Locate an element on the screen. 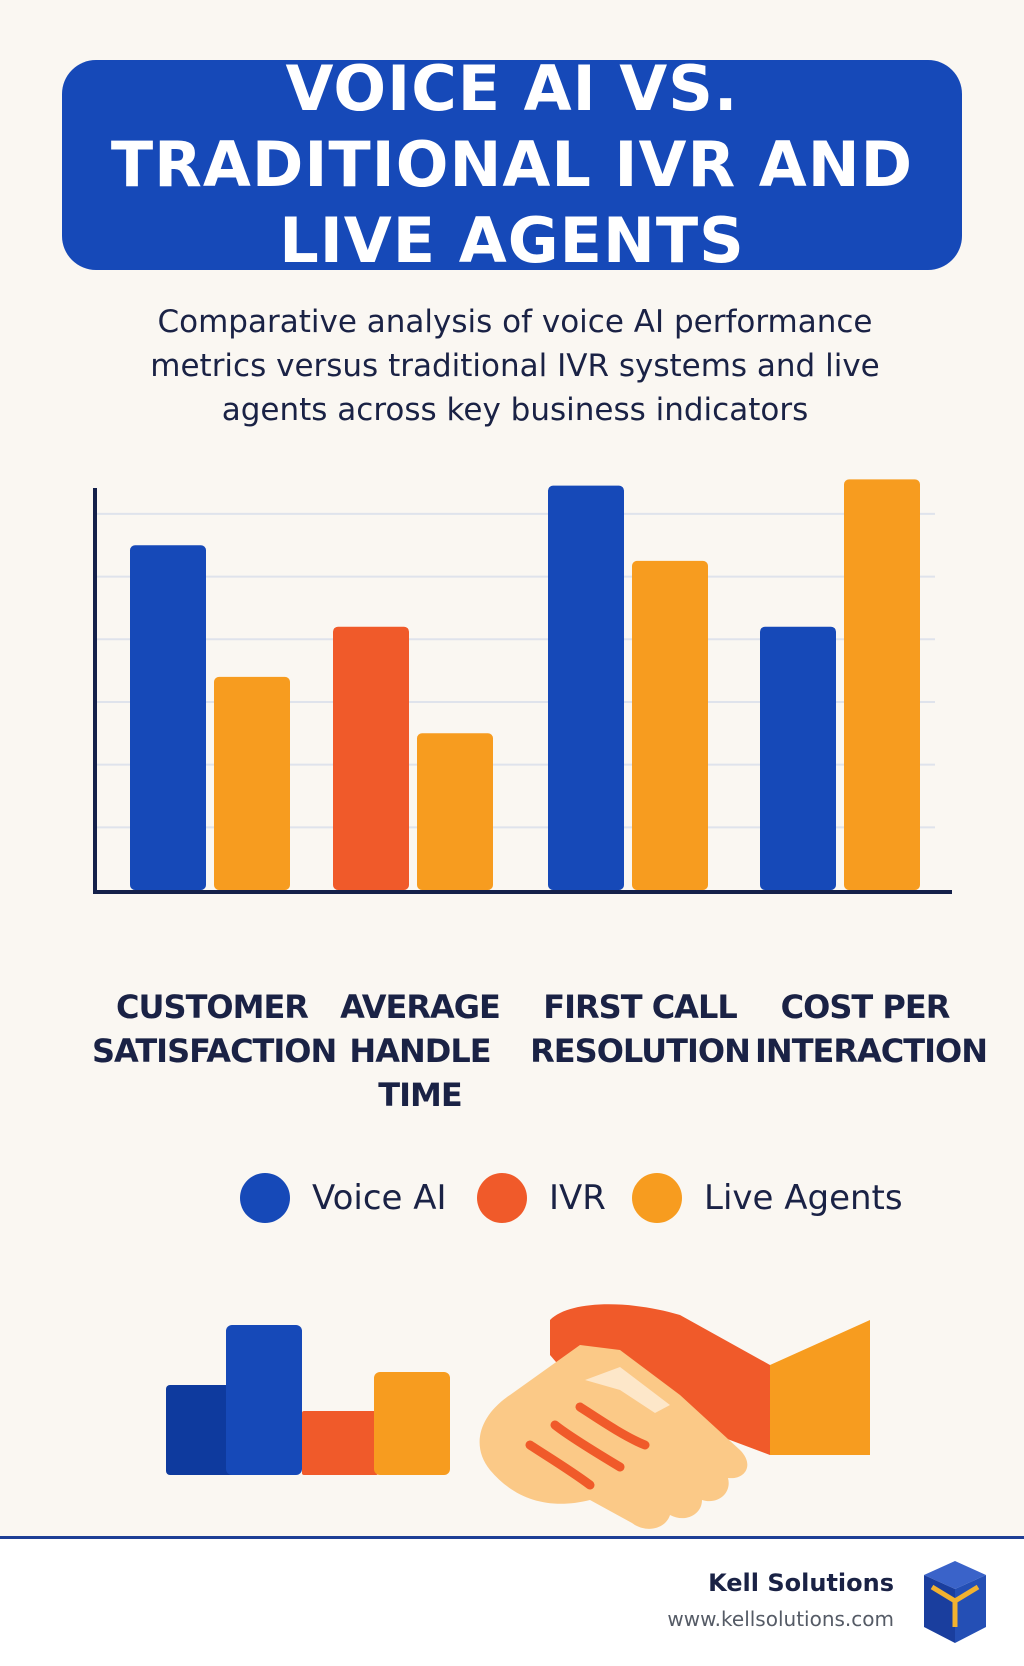 The height and width of the screenshot is (1666, 1024). footer-divider is located at coordinates (512, 1537).